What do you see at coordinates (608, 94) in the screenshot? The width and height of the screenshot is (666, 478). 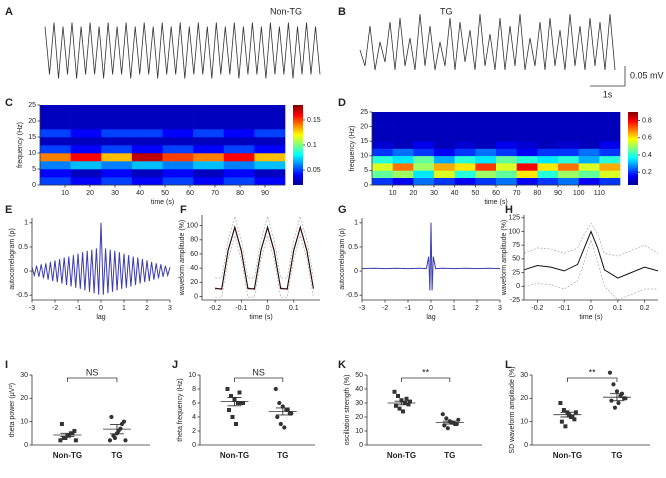 I see `scale-bar-x-label: 1s` at bounding box center [608, 94].